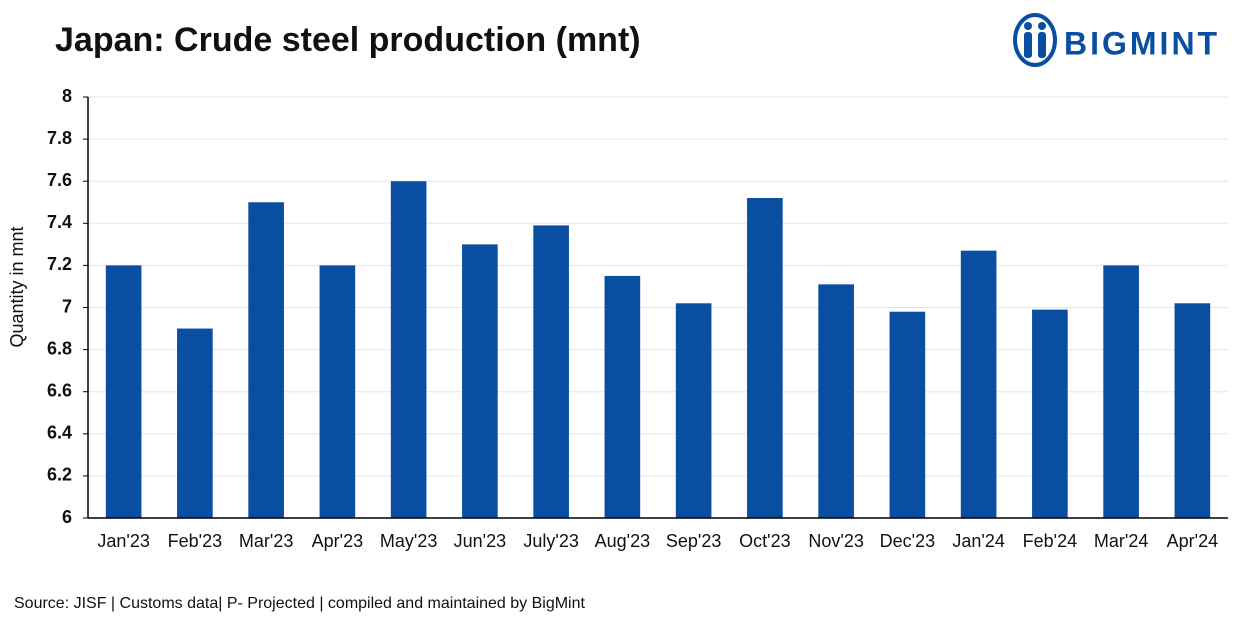 The width and height of the screenshot is (1250, 625). Describe the element at coordinates (835, 541) in the screenshot. I see `x-tick-label: Nov'23` at that location.